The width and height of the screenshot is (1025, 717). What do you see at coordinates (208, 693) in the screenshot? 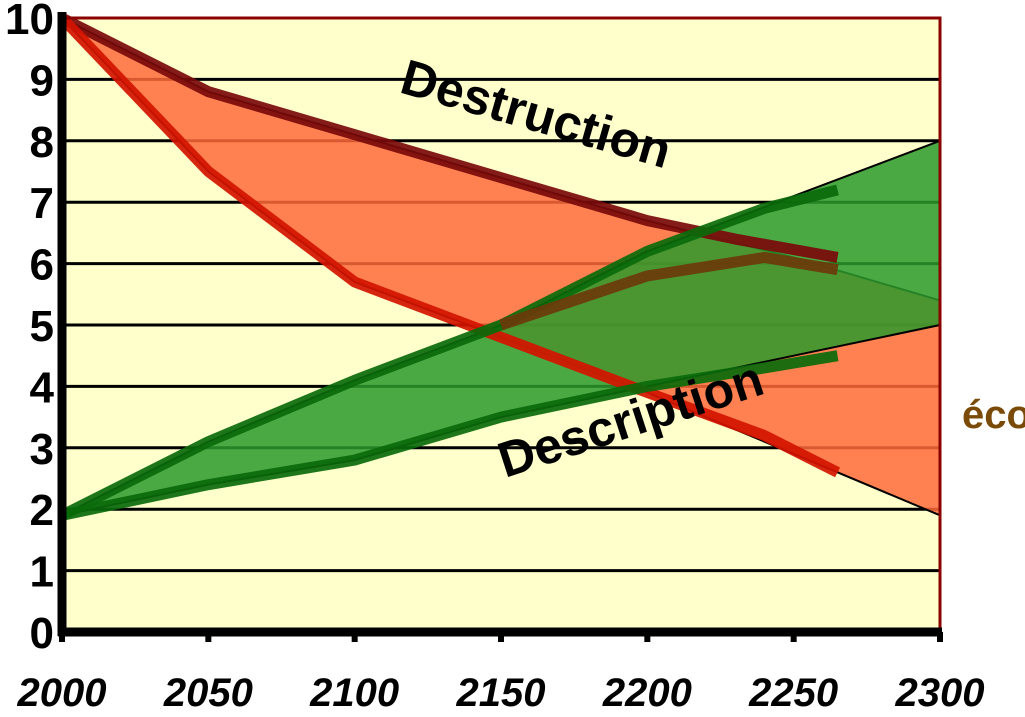
I see `x-tick-label-2050: 2050` at bounding box center [208, 693].